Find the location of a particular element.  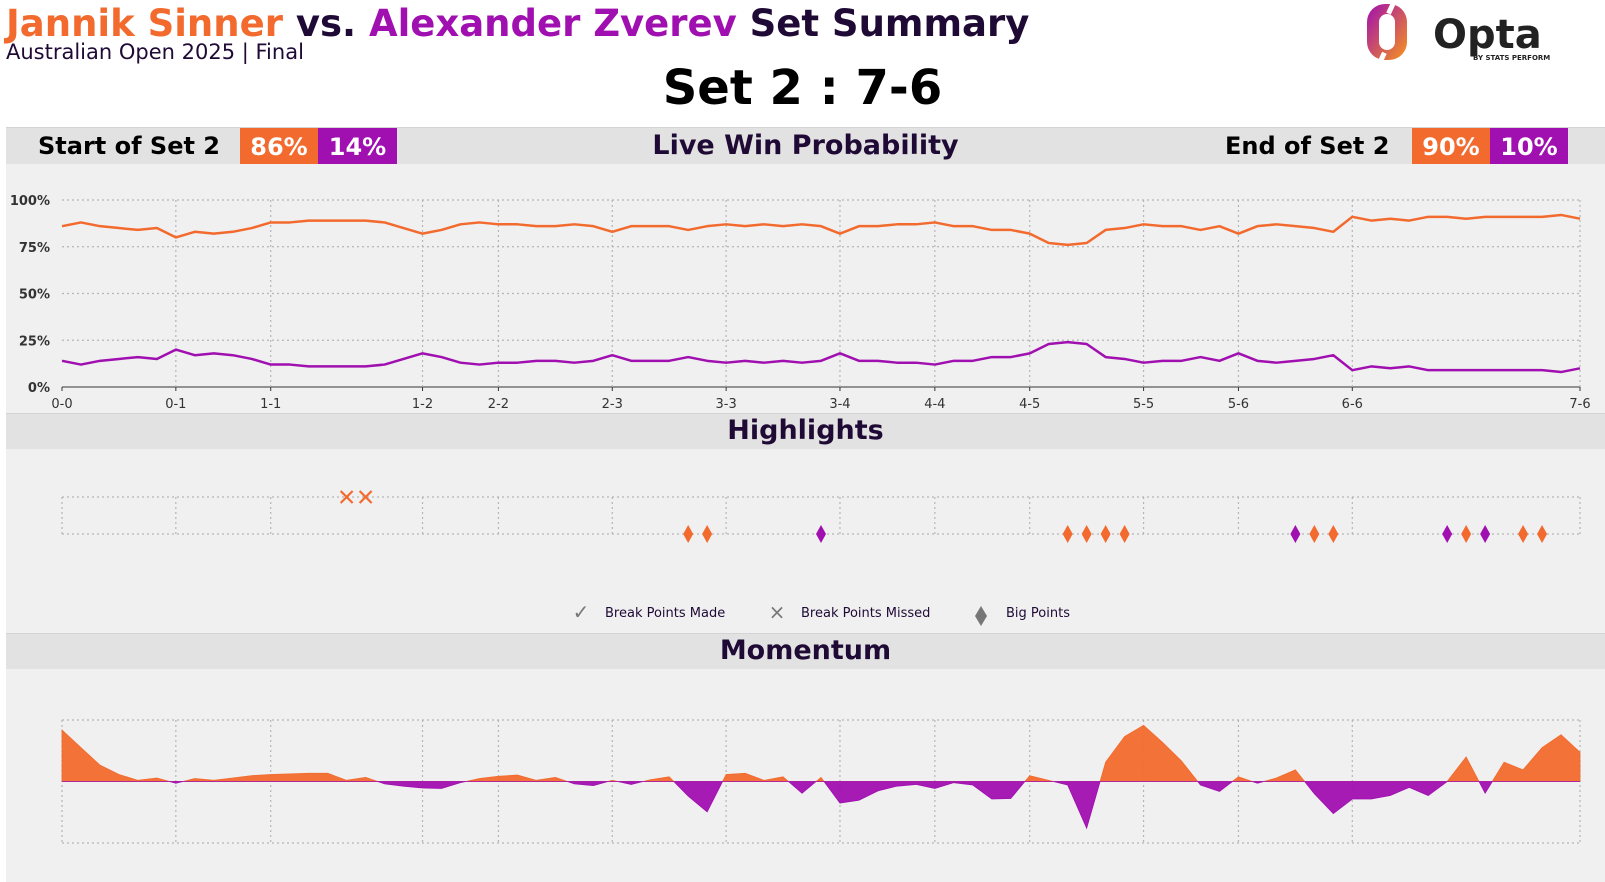

end-sinner-prob: 90% is located at coordinates (1451, 147).